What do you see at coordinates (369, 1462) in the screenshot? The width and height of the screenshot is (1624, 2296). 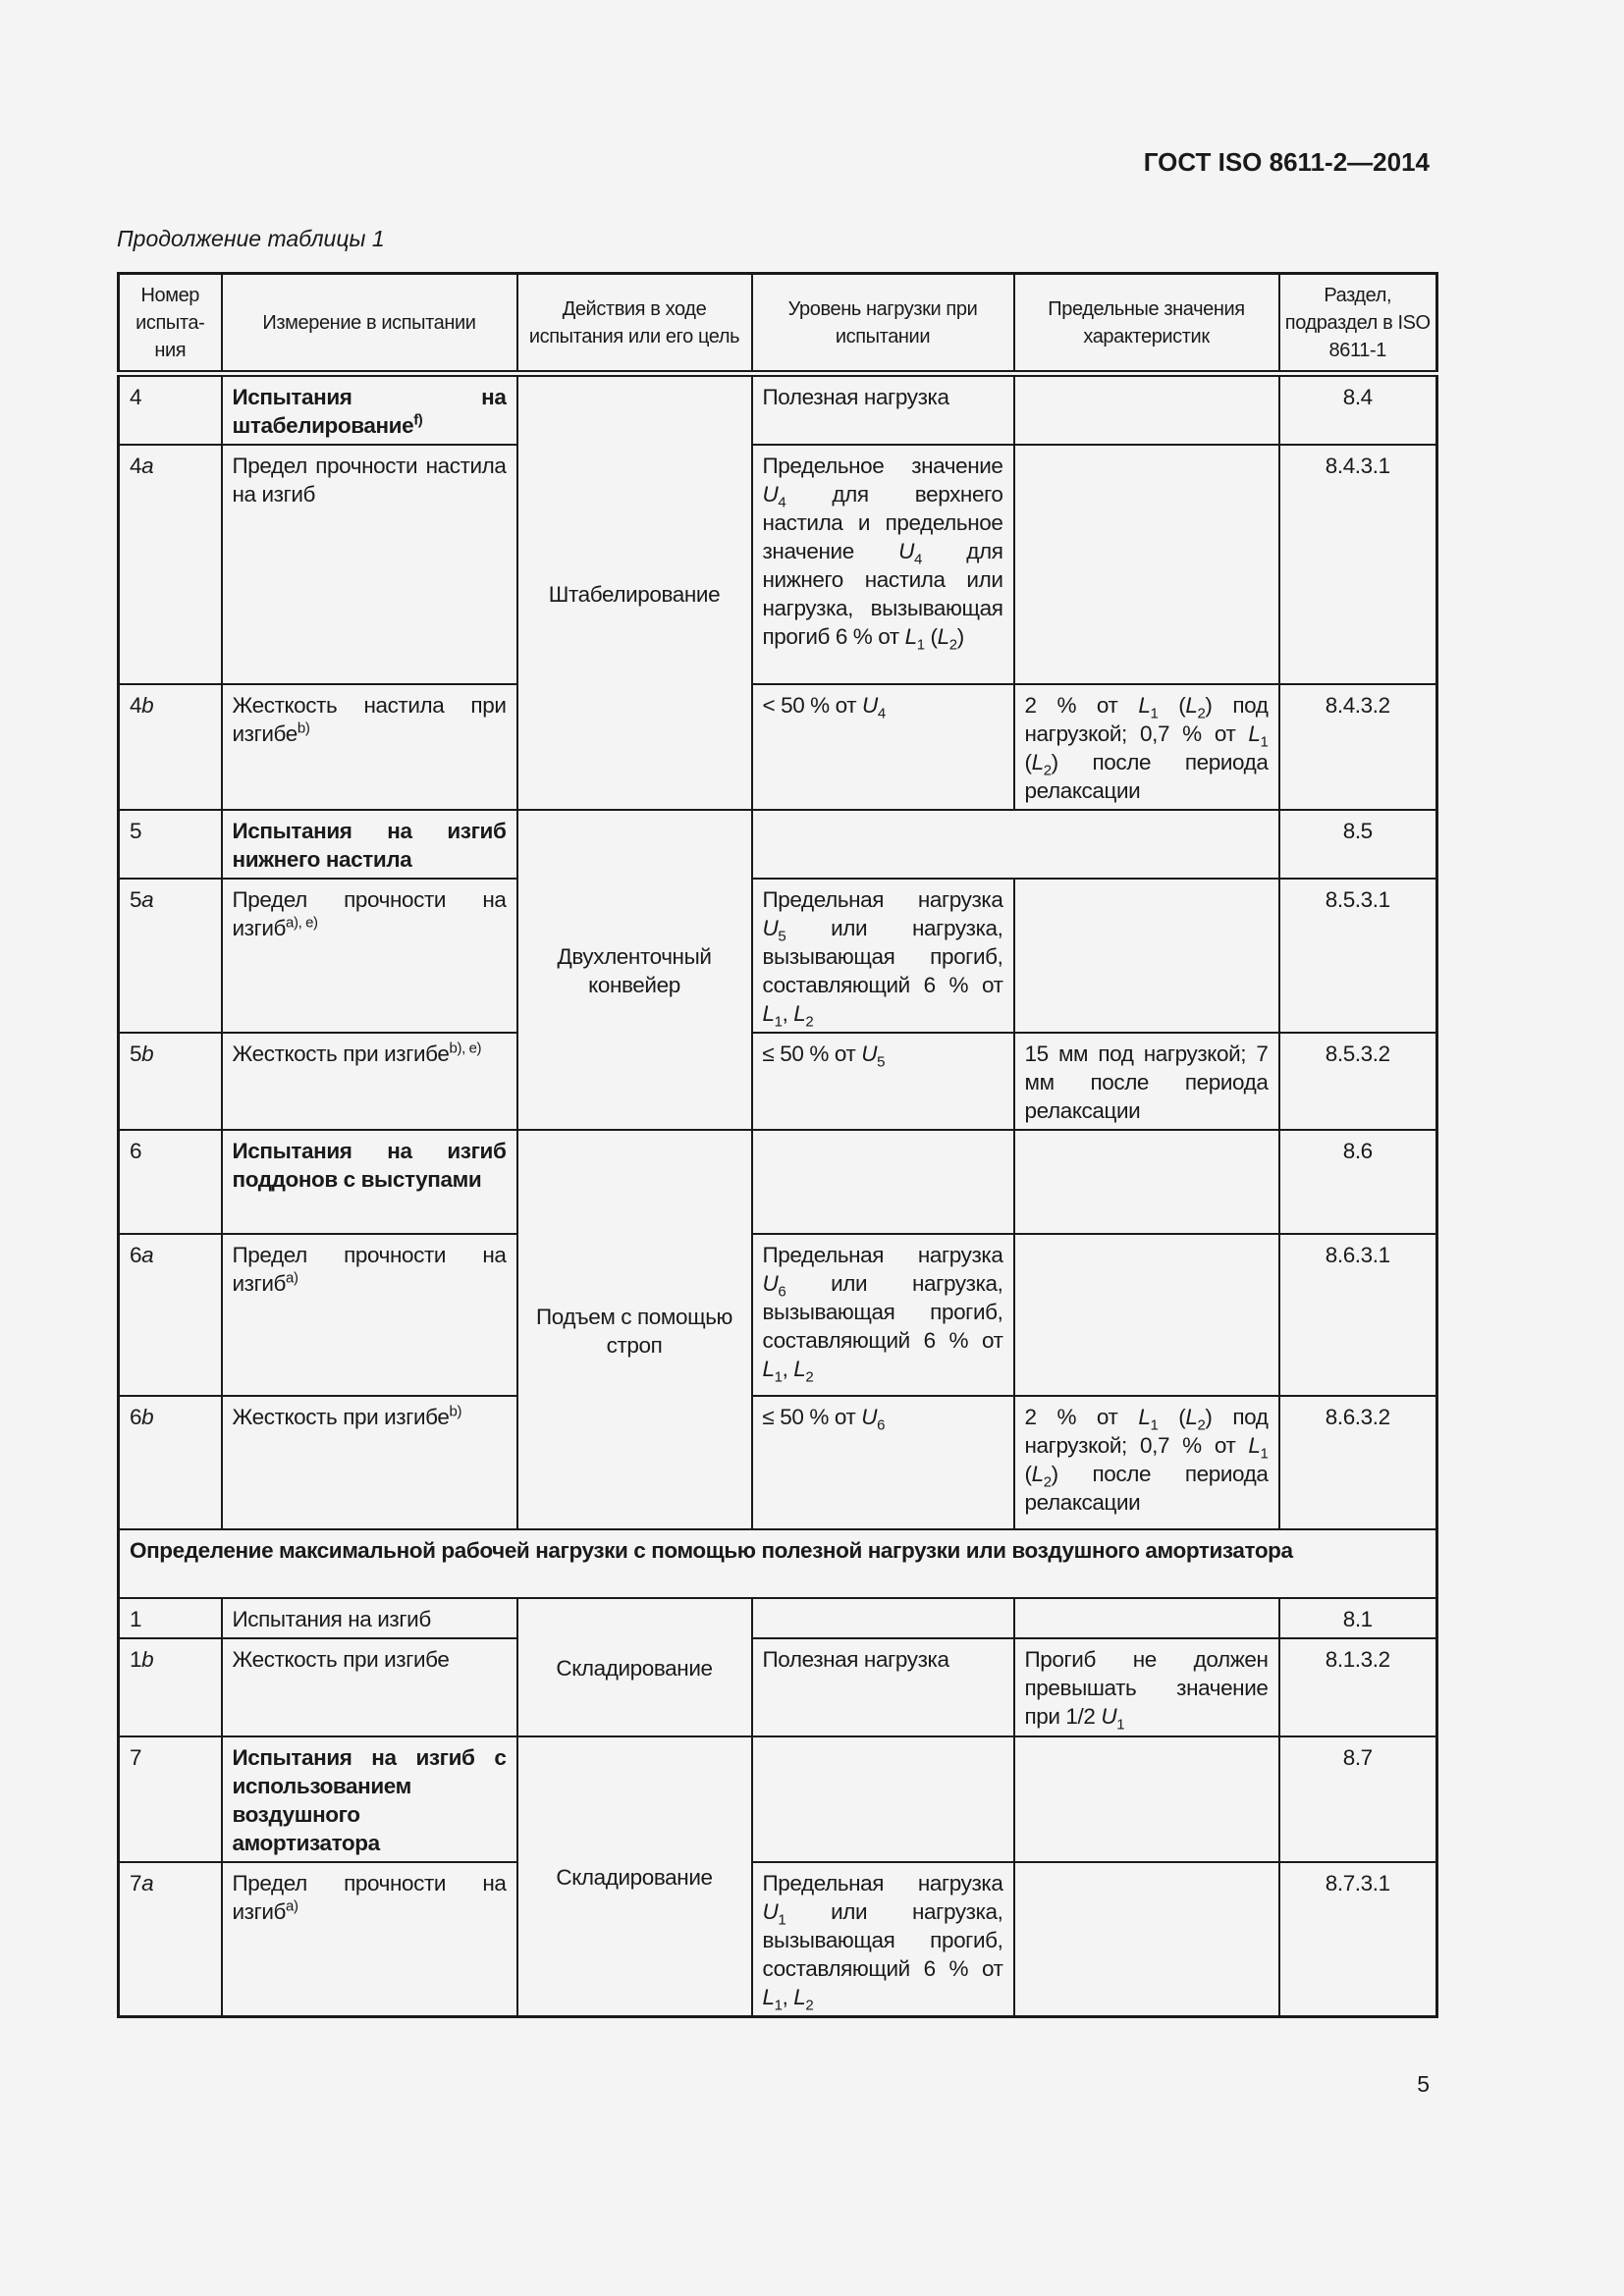 I see `measurement: Жесткость при изгибеb)` at bounding box center [369, 1462].